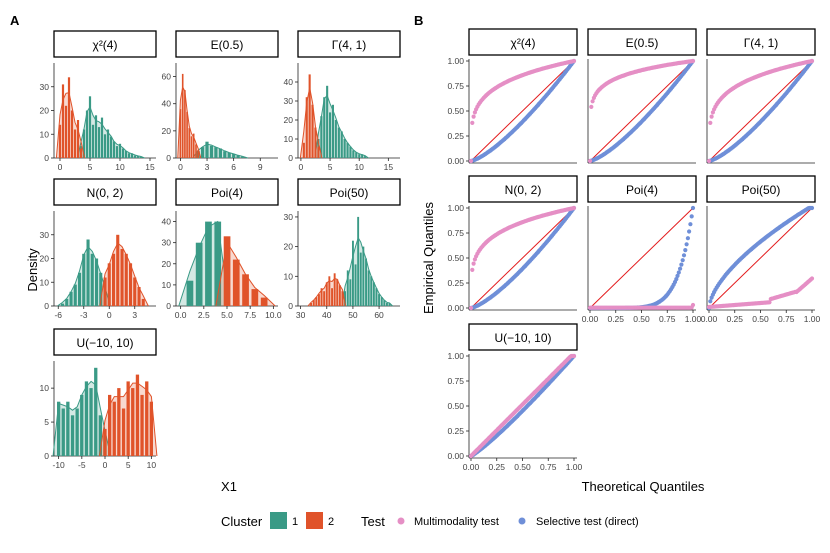 The width and height of the screenshot is (830, 553). What do you see at coordinates (456, 522) in the screenshot?
I see `legend-multimodality-label: Multimodality test` at bounding box center [456, 522].